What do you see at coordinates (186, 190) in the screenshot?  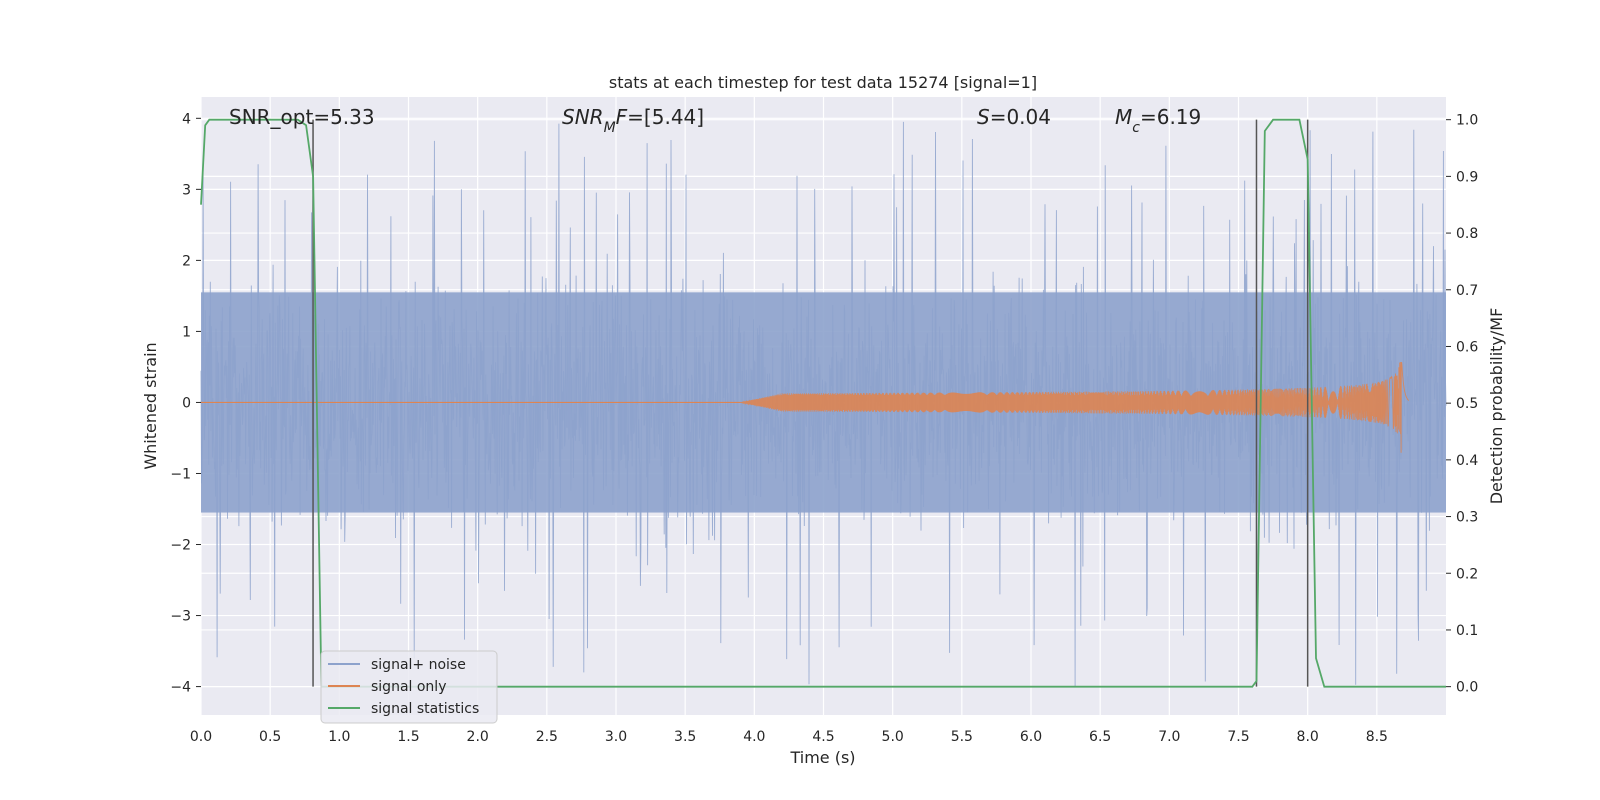 I see `y-tick-label: 3` at bounding box center [186, 190].